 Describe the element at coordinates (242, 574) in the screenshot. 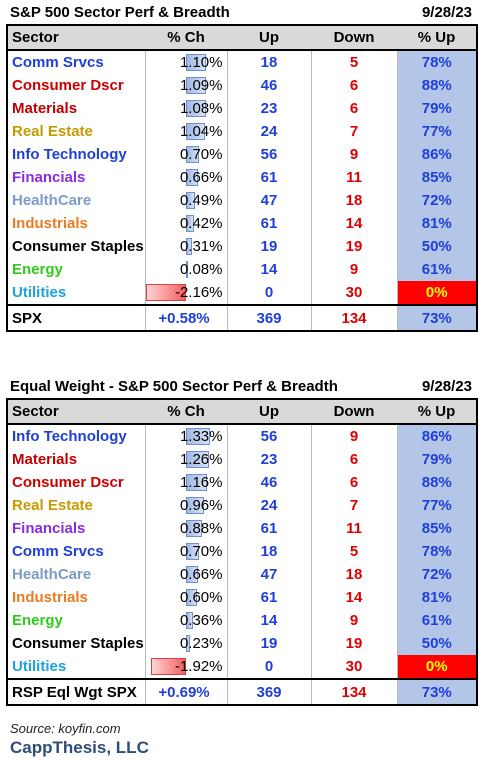

I see `table-row: HealthCare 0.66% 47 18 72%` at that location.